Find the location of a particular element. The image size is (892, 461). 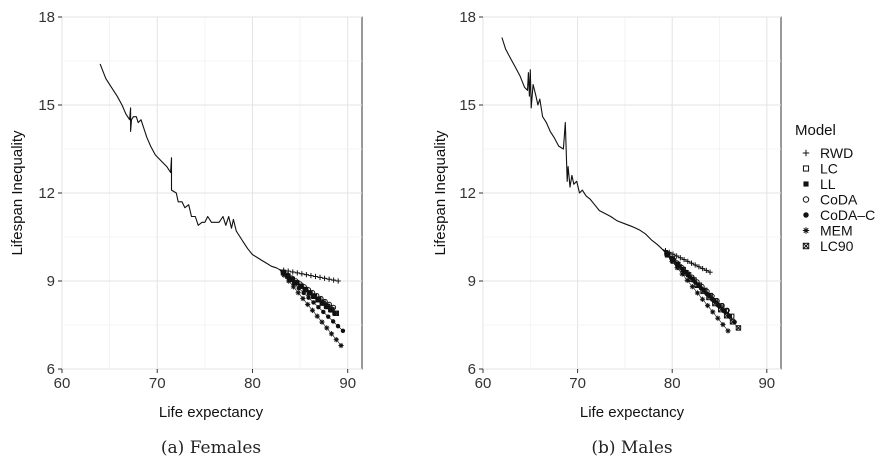

legend-item: LL is located at coordinates (819, 184).